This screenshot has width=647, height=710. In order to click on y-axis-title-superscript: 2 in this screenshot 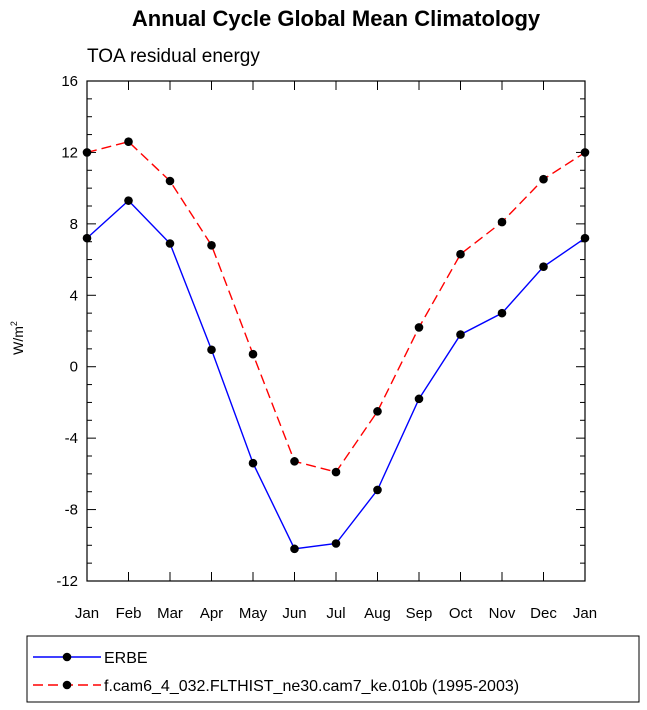, I will do `click(14, 323)`.